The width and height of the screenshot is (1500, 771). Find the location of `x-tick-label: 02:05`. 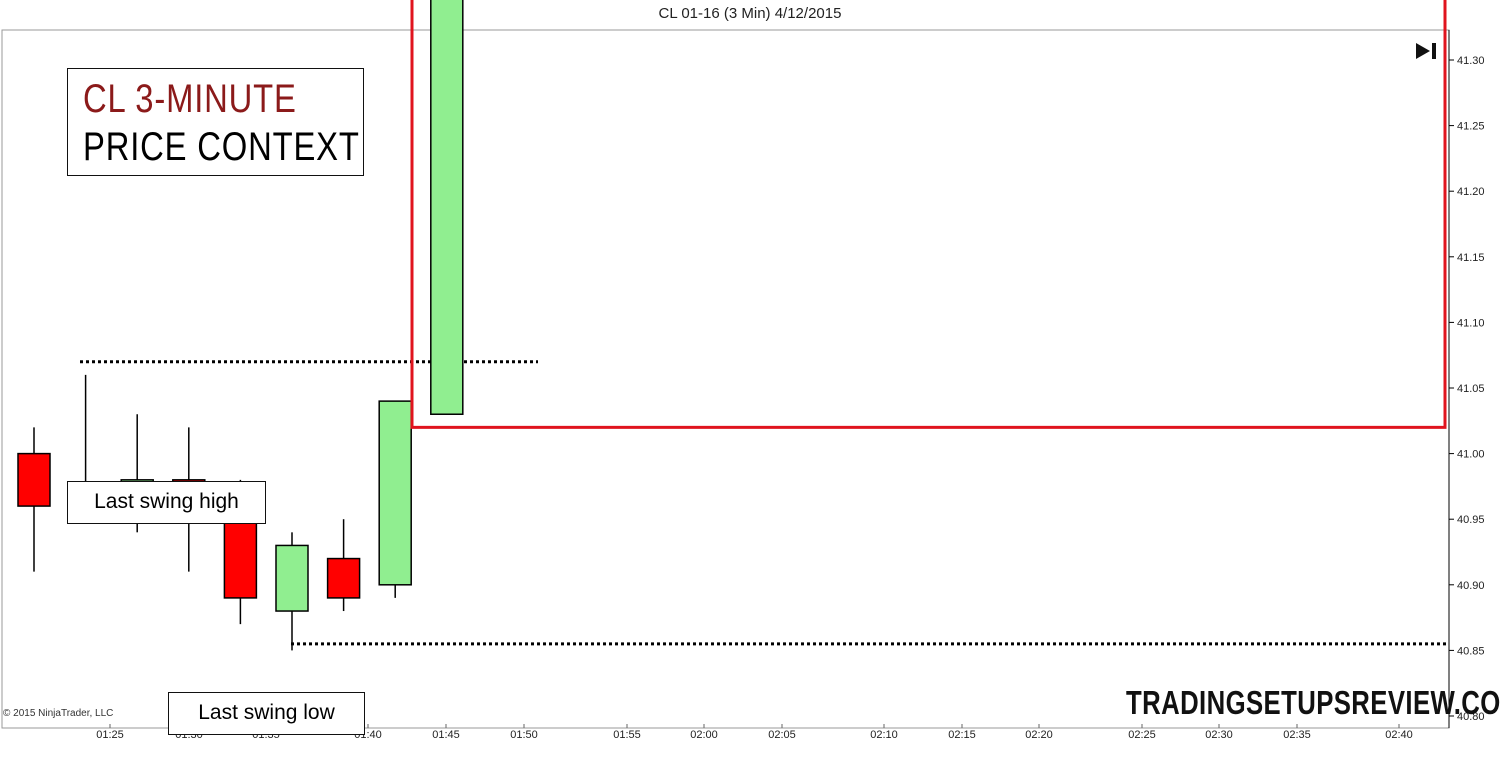

x-tick-label: 02:05 is located at coordinates (782, 735).